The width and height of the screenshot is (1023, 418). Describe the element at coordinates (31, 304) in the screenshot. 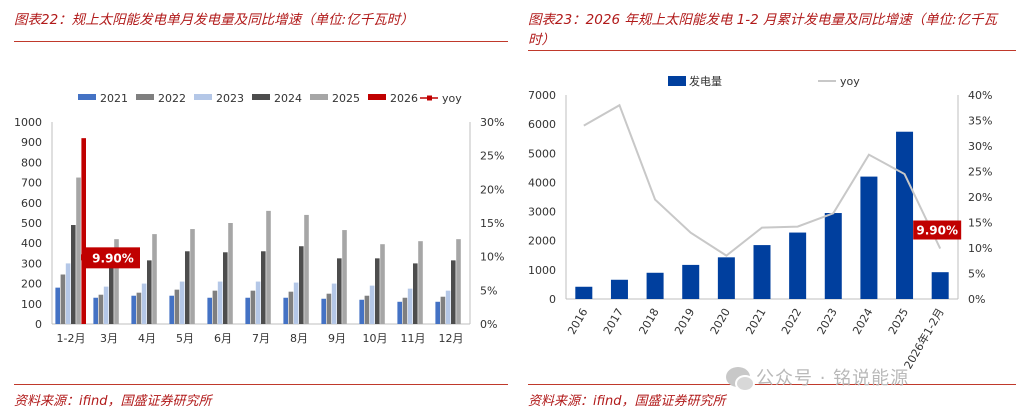

I see `y-tick-label: 100` at that location.